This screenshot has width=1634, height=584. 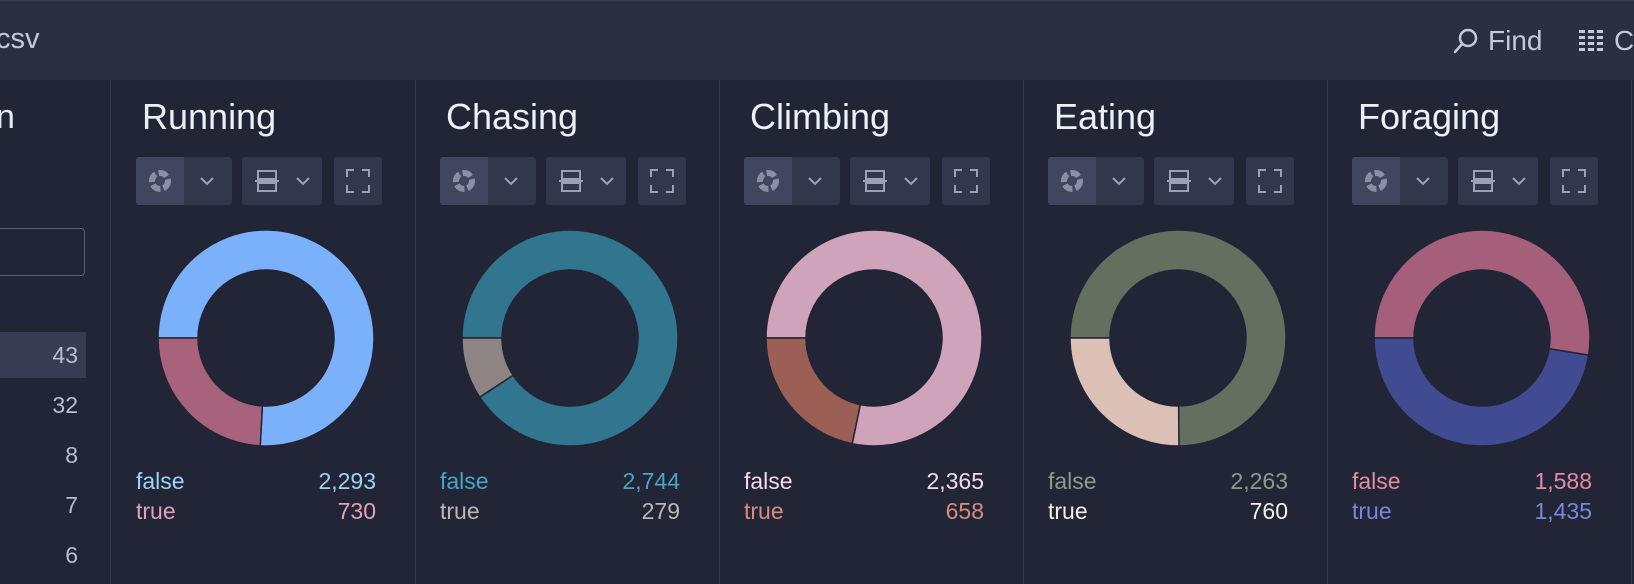 What do you see at coordinates (512, 116) in the screenshot?
I see `panel-title: Chasing` at bounding box center [512, 116].